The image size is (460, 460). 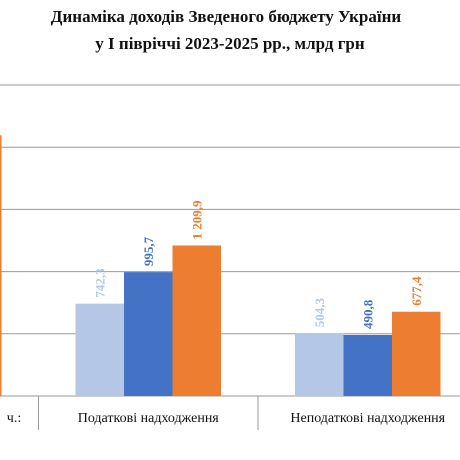 I want to click on chart-subtitle: у І півріччі 2023-2025 рр., млрд грн, so click(x=230, y=43).